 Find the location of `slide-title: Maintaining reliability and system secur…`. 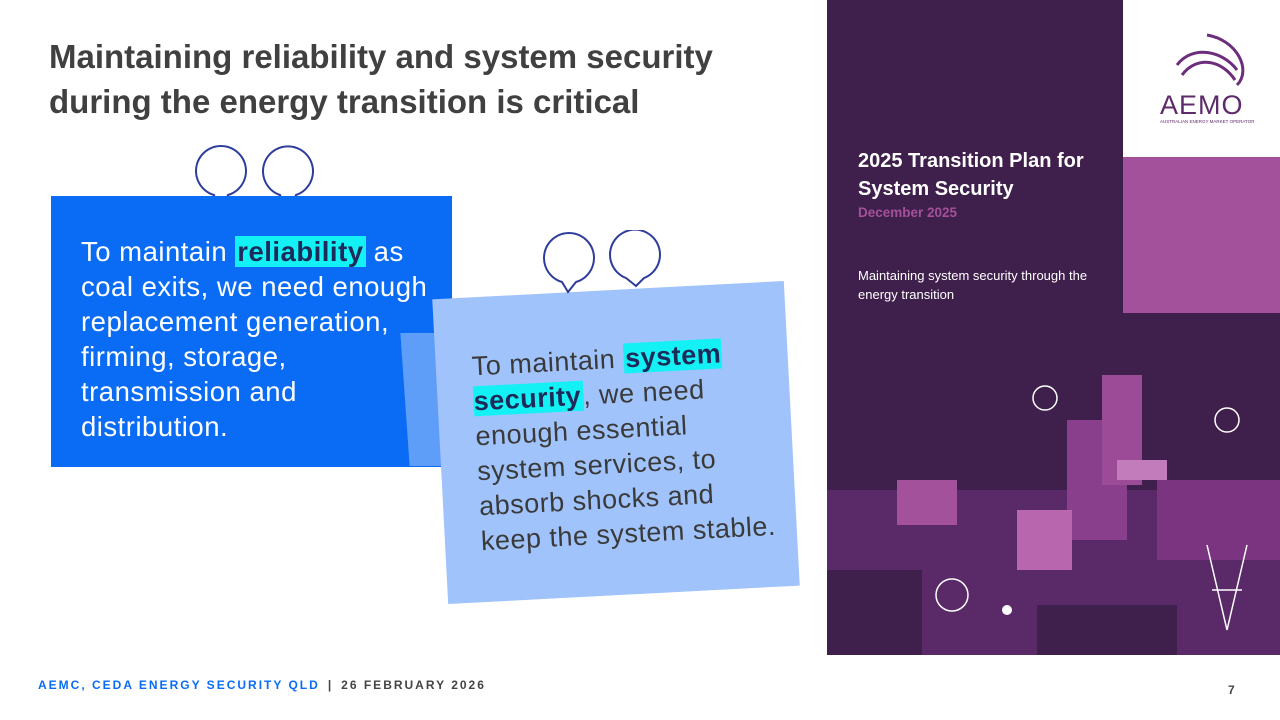

slide-title: Maintaining reliability and system secur… is located at coordinates (381, 79).